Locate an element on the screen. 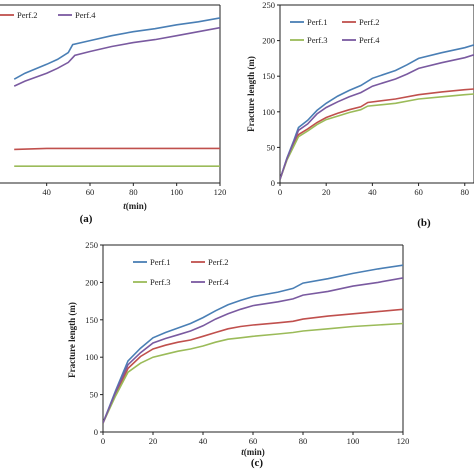  panel-label: (b) is located at coordinates (424, 223).